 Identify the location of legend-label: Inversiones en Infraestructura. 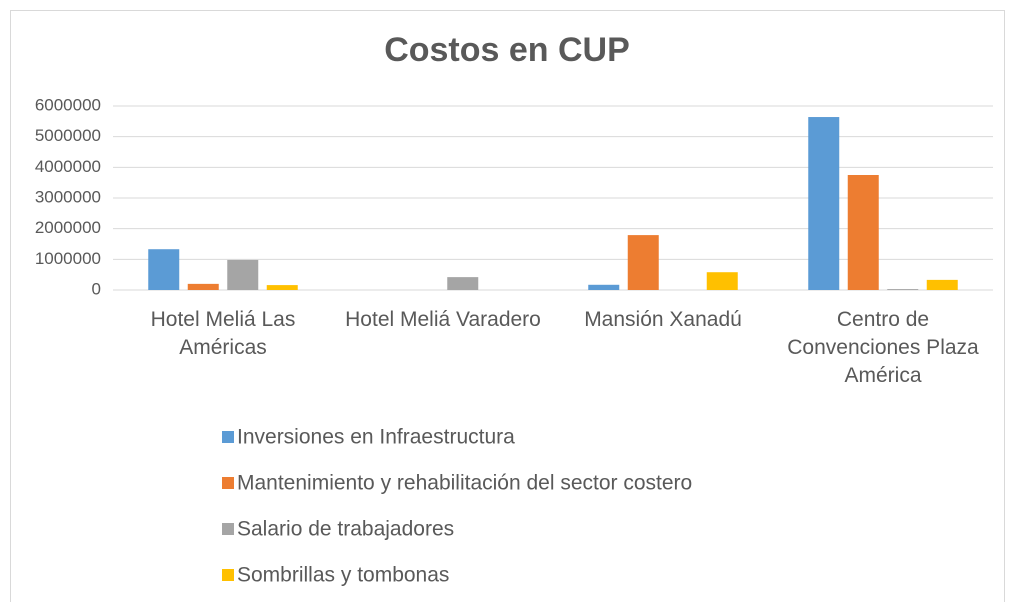
(376, 437).